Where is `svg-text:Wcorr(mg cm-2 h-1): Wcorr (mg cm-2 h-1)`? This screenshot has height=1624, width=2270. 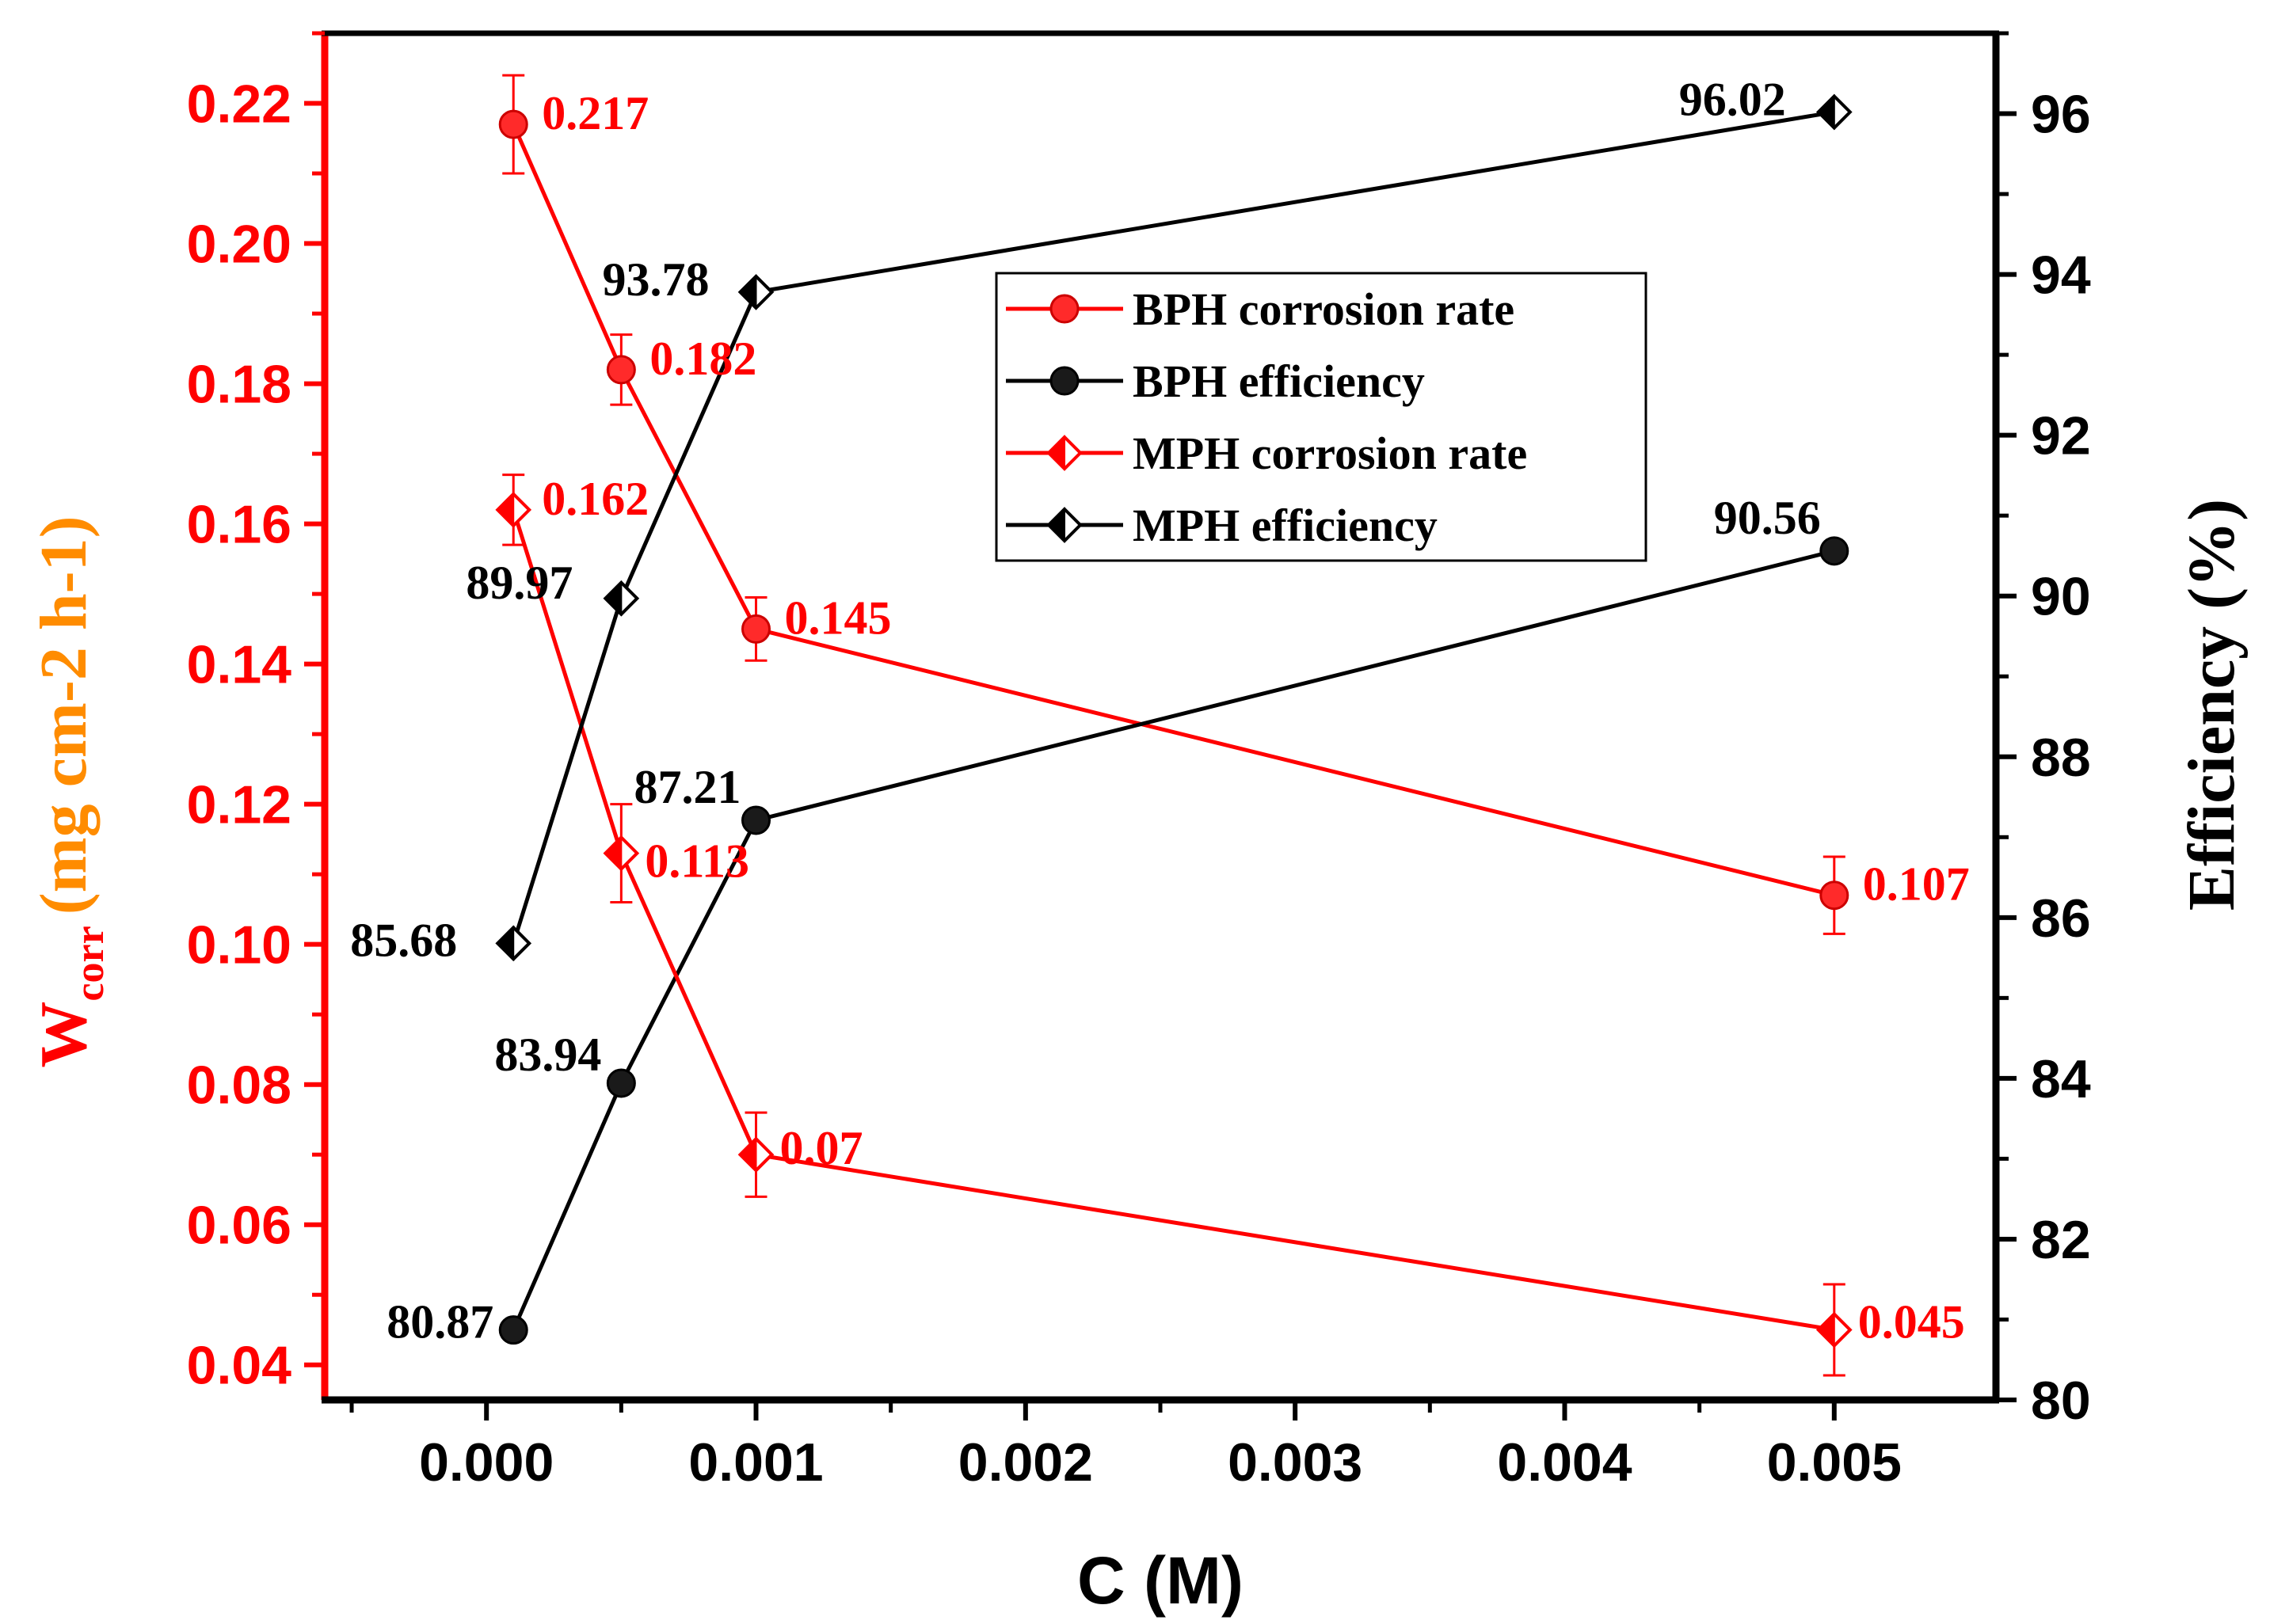
svg-text:Wcorr(mg cm-2 h-1): Wcorr (mg cm-2 h-1) is located at coordinates (70, 791).